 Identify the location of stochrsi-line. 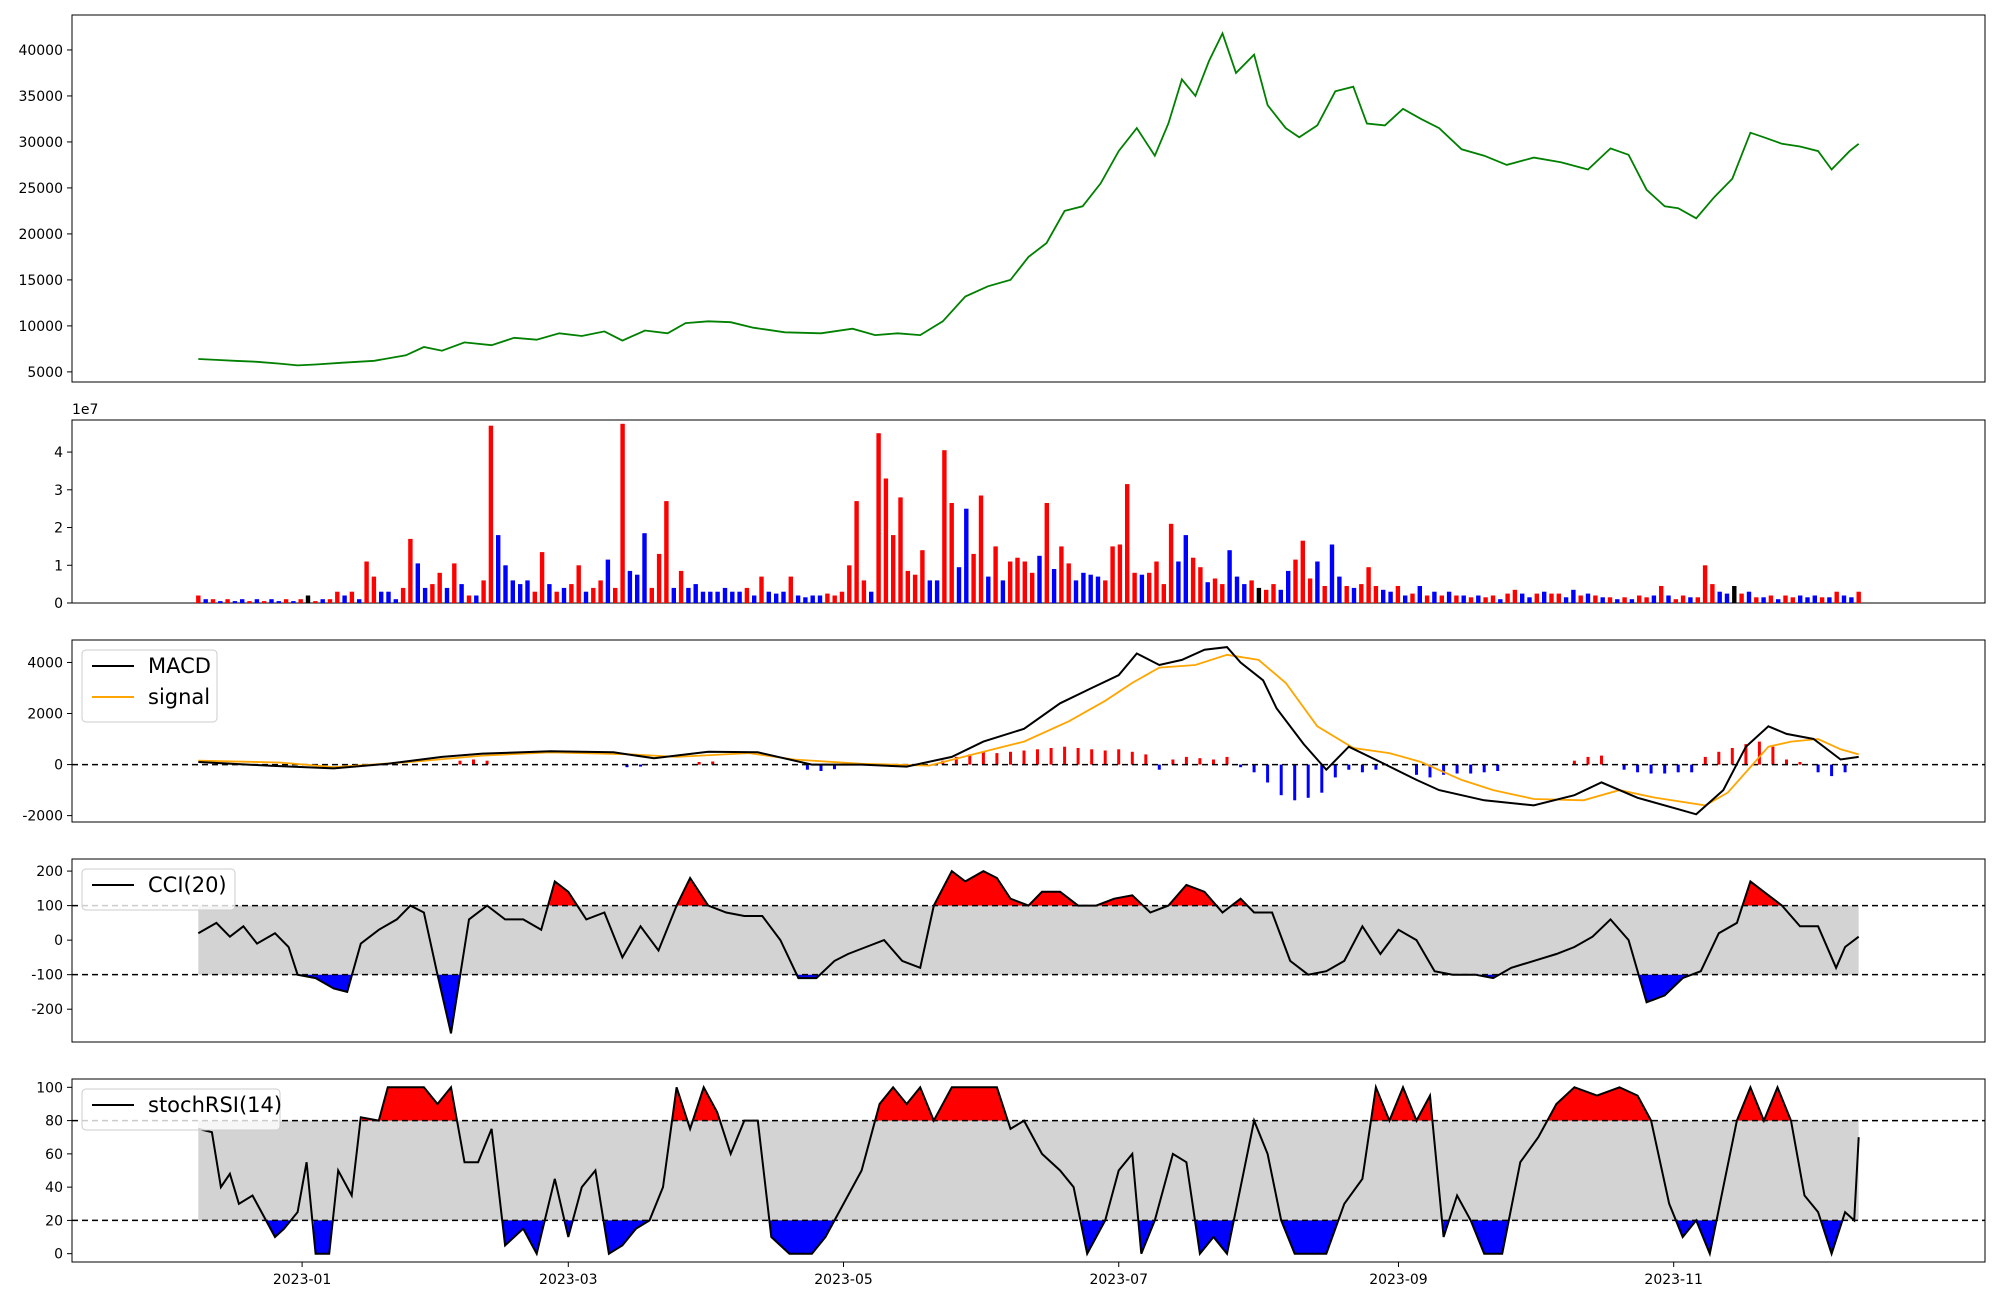
(1029, 1170).